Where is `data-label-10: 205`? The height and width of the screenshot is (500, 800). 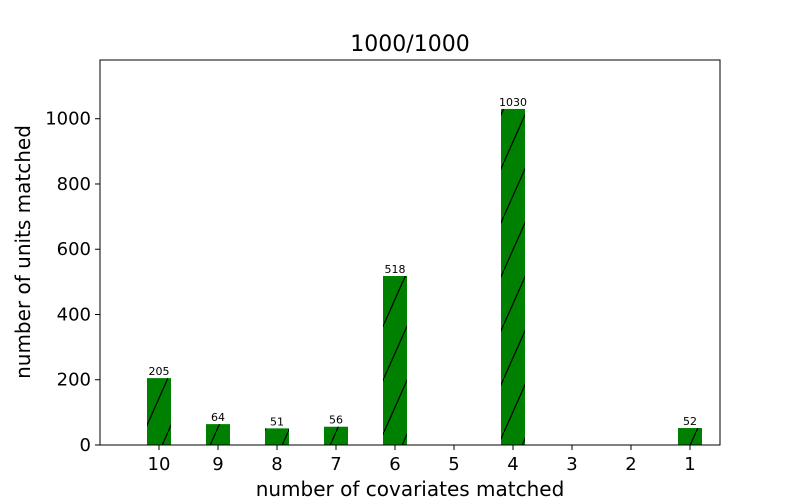
data-label-10: 205 is located at coordinates (159, 371).